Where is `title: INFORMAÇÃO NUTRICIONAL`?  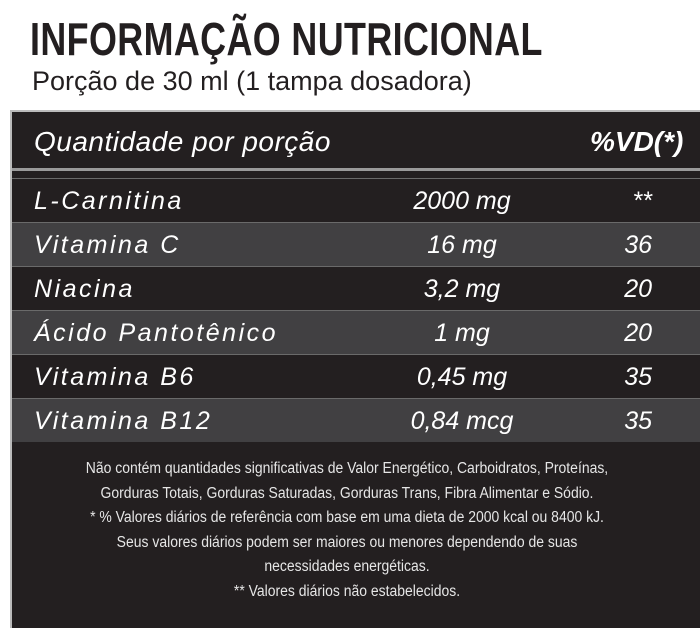
title: INFORMAÇÃO NUTRICIONAL is located at coordinates (286, 39).